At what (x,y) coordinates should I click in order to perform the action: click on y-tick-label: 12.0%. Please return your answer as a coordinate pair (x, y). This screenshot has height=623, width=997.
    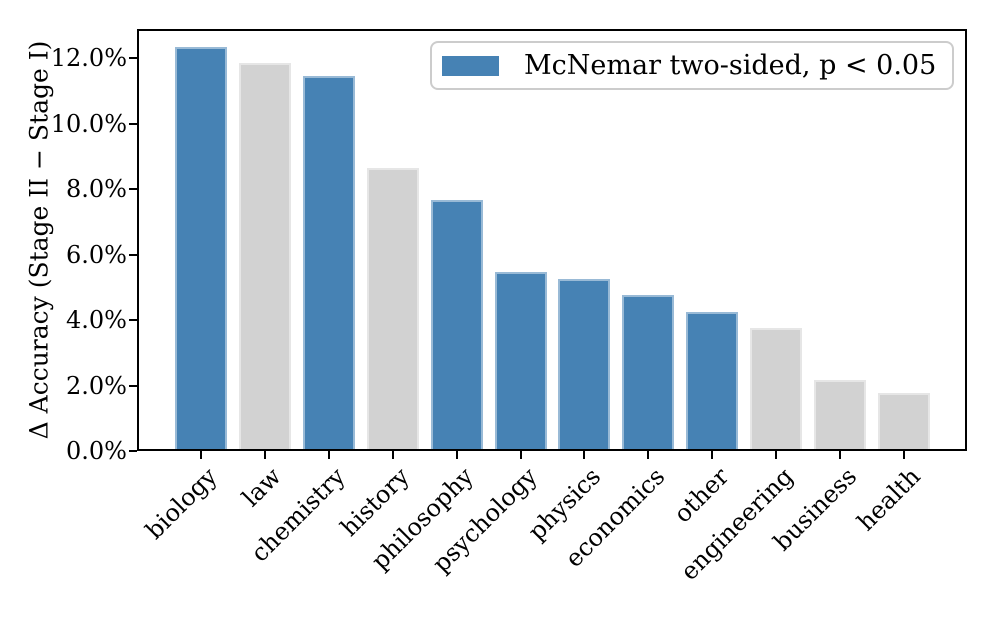
    Looking at the image, I should click on (88, 58).